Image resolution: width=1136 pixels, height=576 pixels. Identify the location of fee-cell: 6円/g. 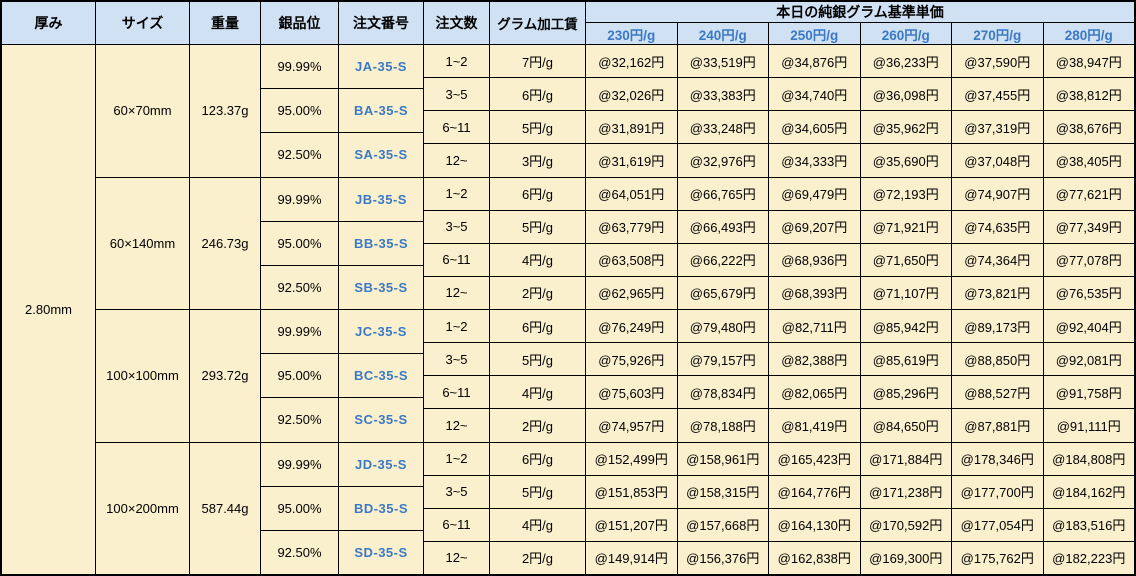
(537, 193).